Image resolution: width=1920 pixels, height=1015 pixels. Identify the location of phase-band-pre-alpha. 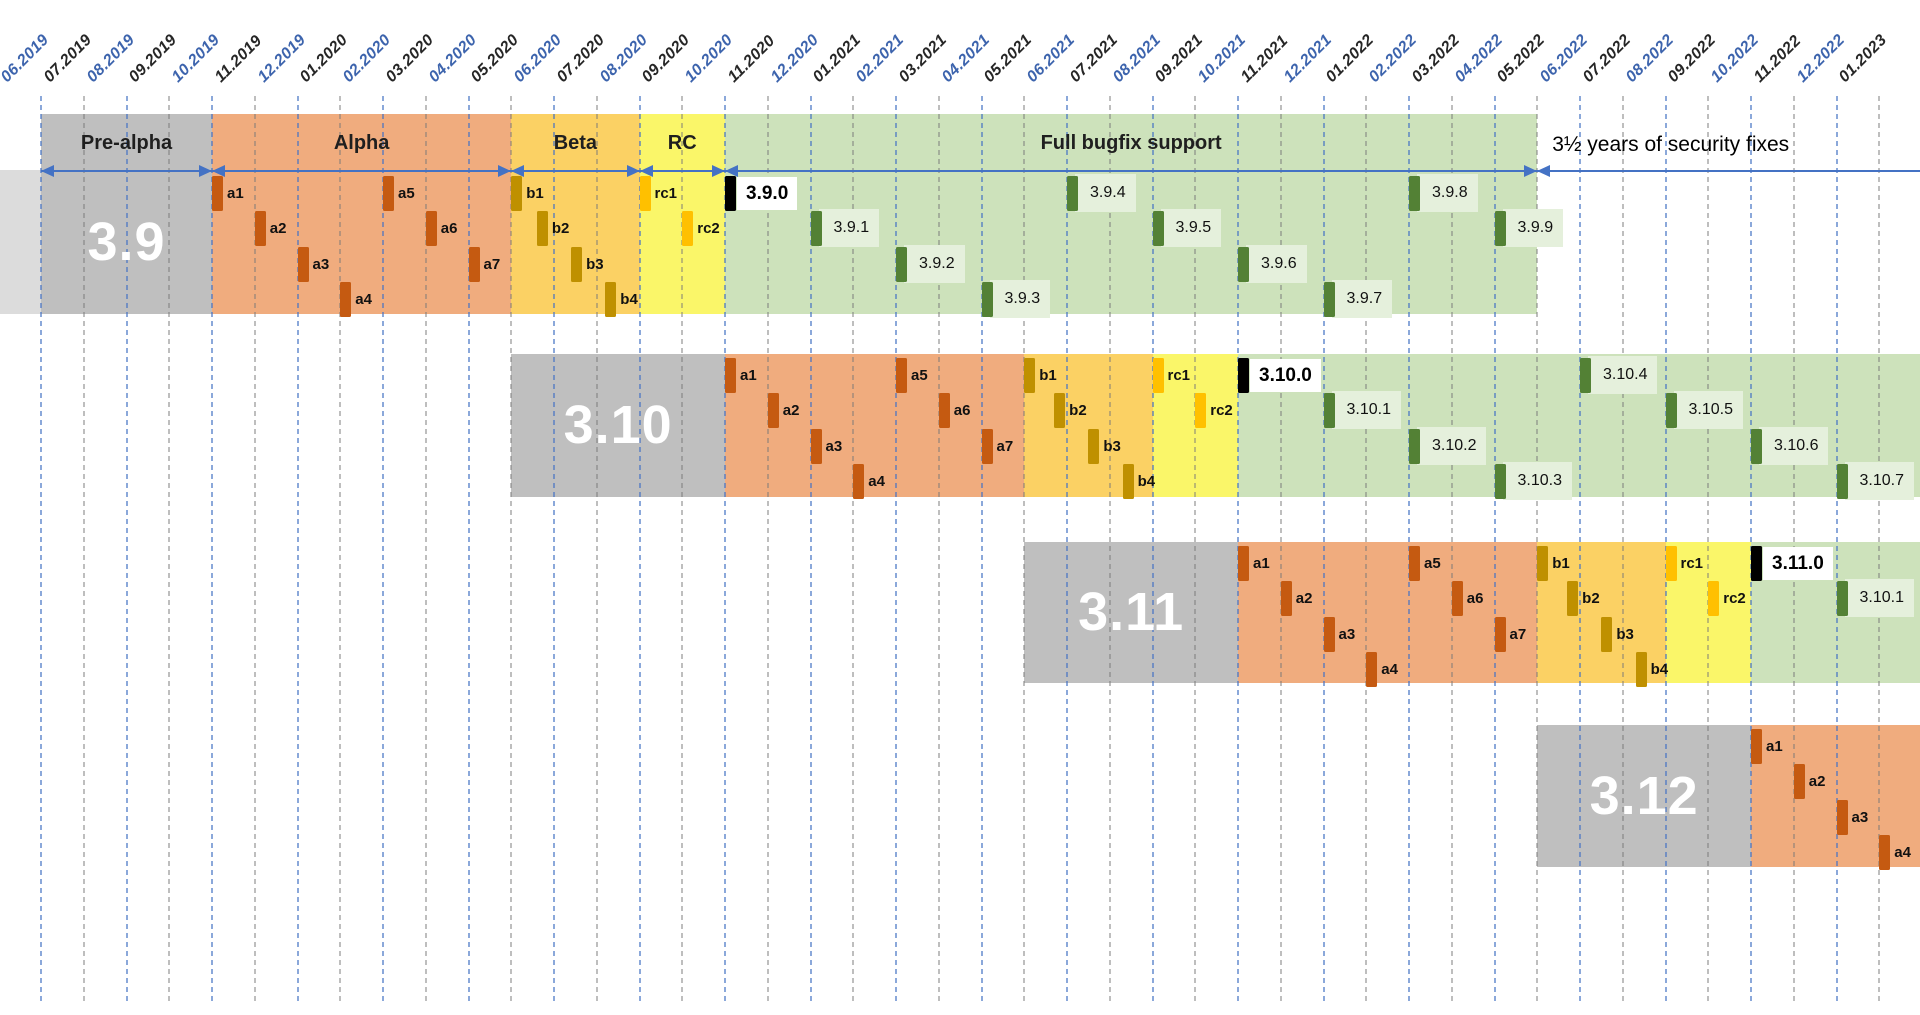
(1644, 796).